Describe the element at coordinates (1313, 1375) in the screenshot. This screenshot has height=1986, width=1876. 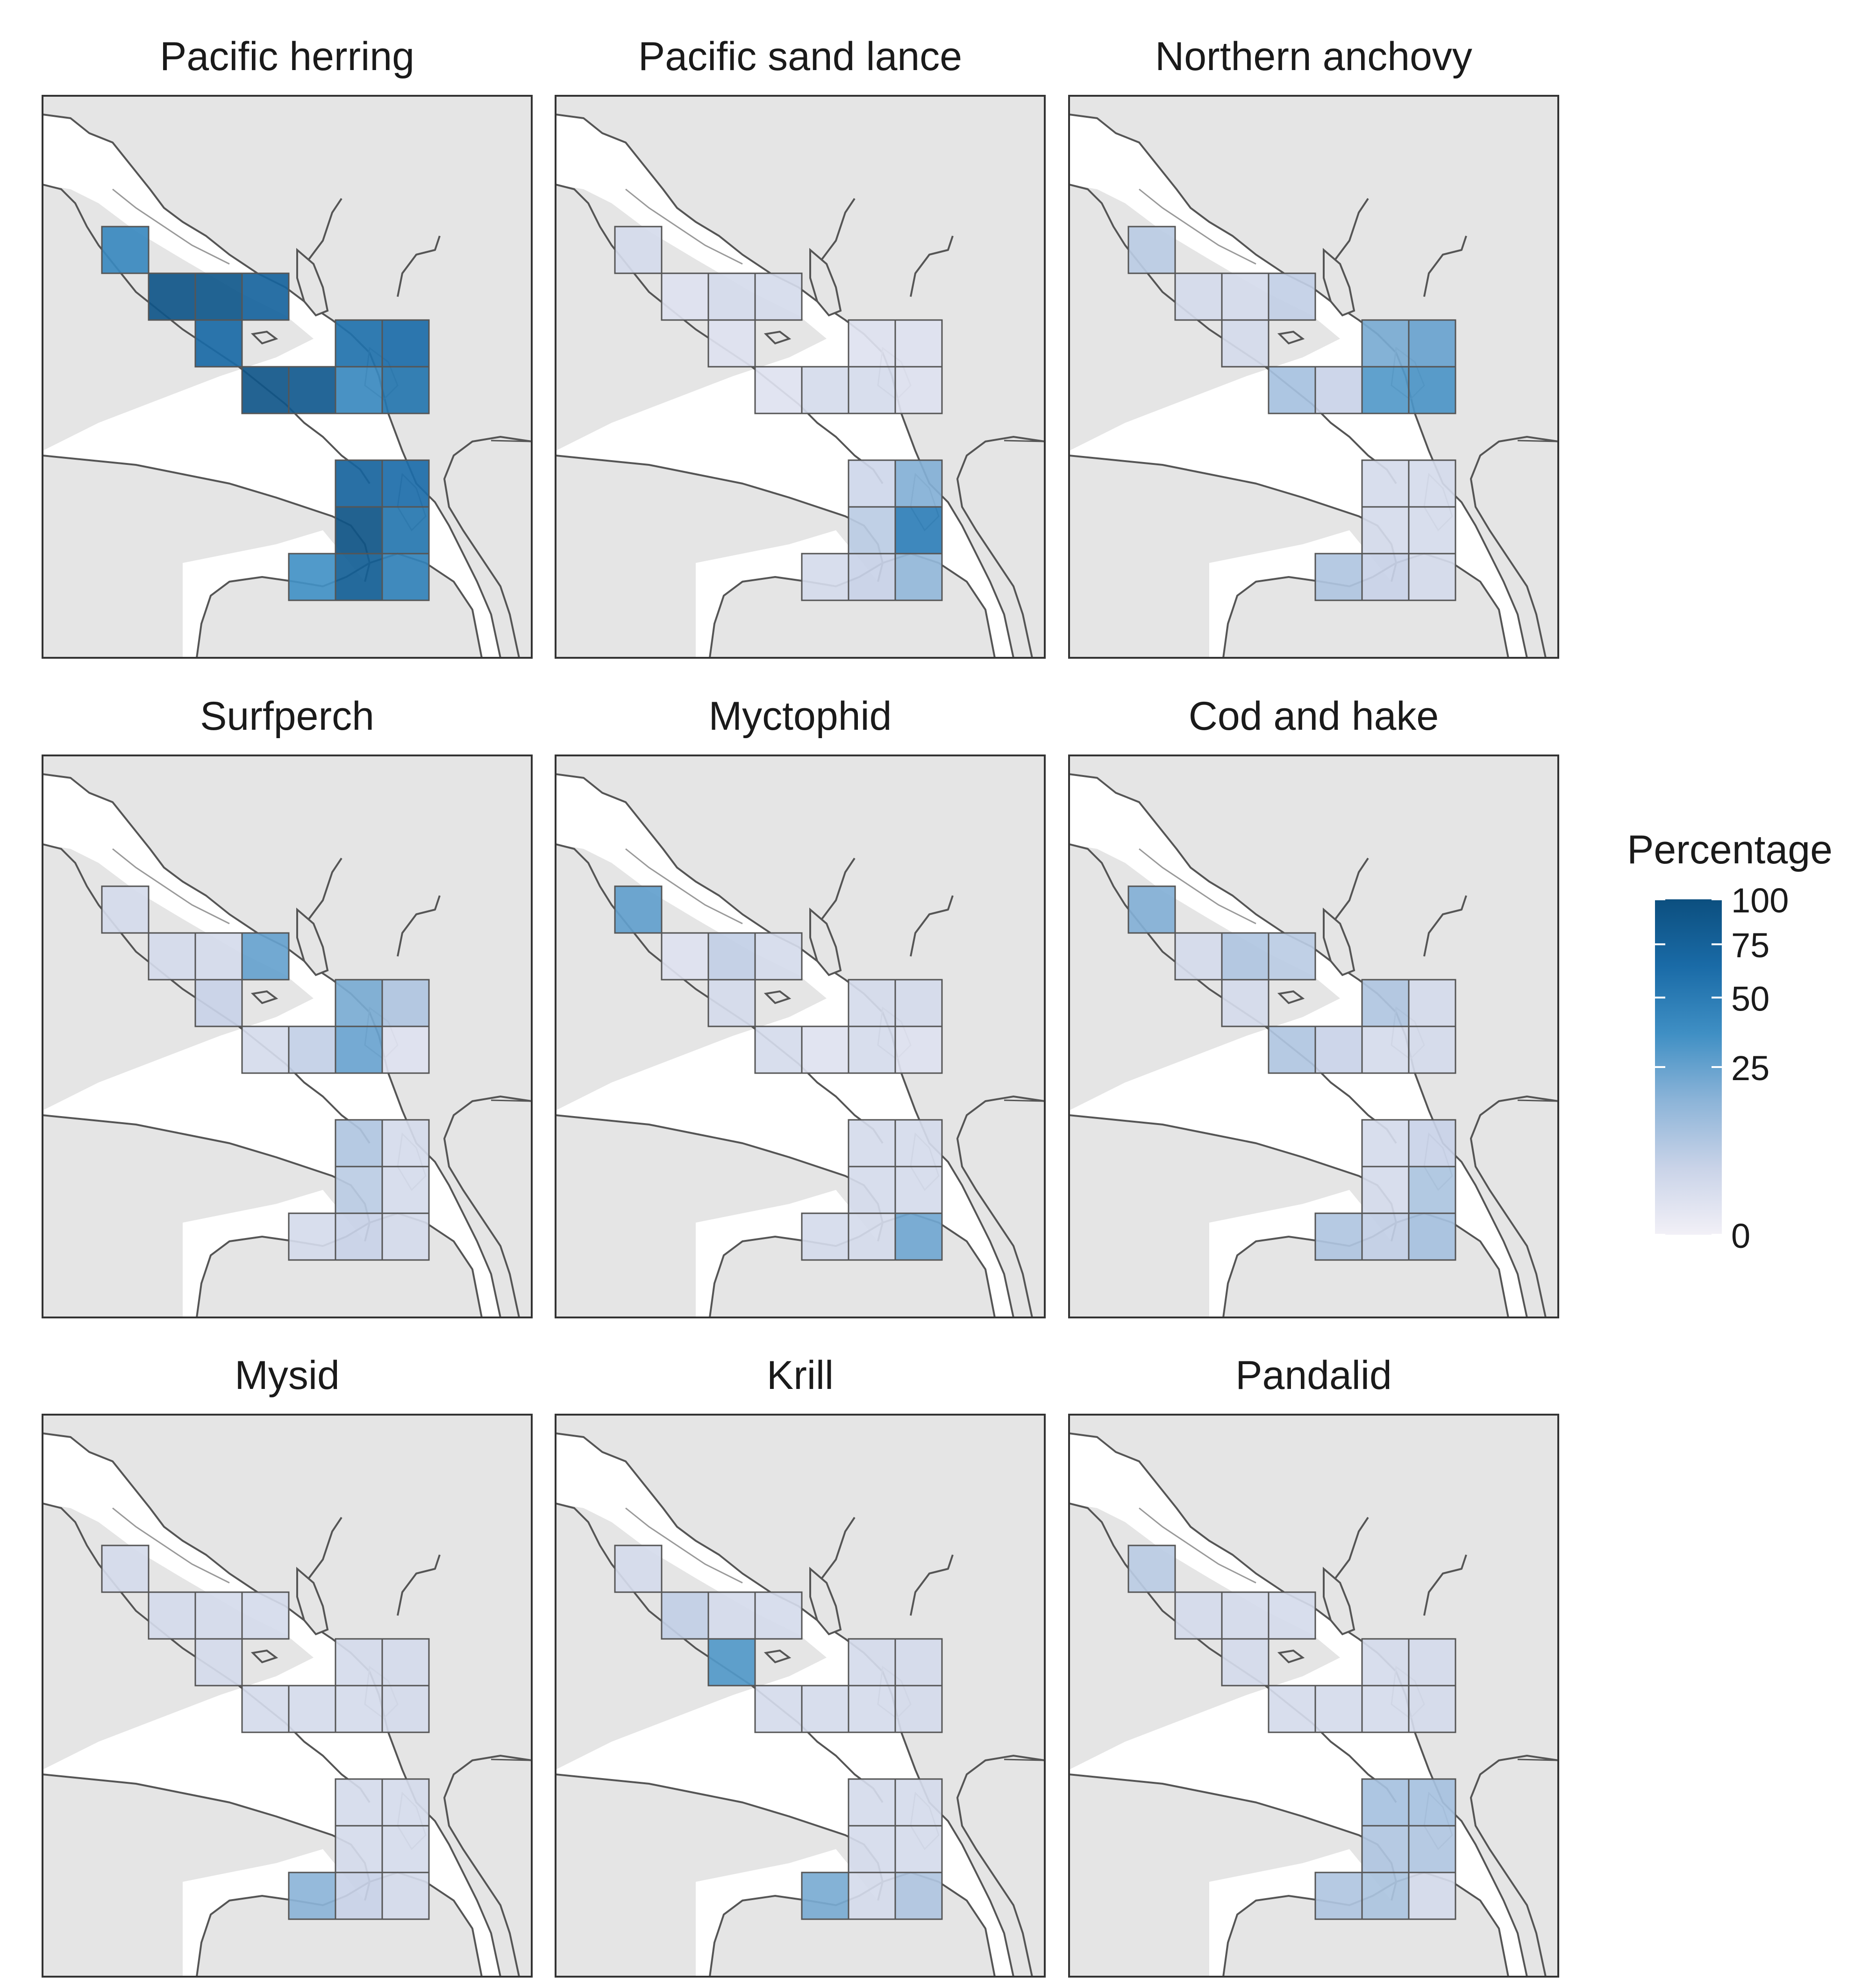
I see `panel-title: Pandalid` at that location.